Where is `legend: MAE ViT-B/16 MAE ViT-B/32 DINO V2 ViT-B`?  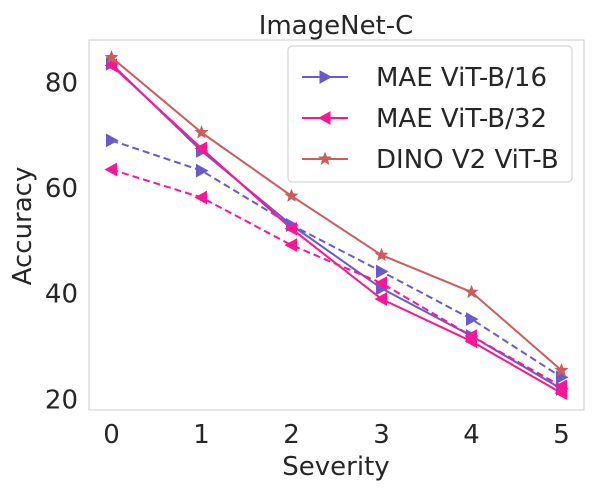
legend: MAE ViT-B/16 MAE ViT-B/32 DINO V2 ViT-B is located at coordinates (430, 114).